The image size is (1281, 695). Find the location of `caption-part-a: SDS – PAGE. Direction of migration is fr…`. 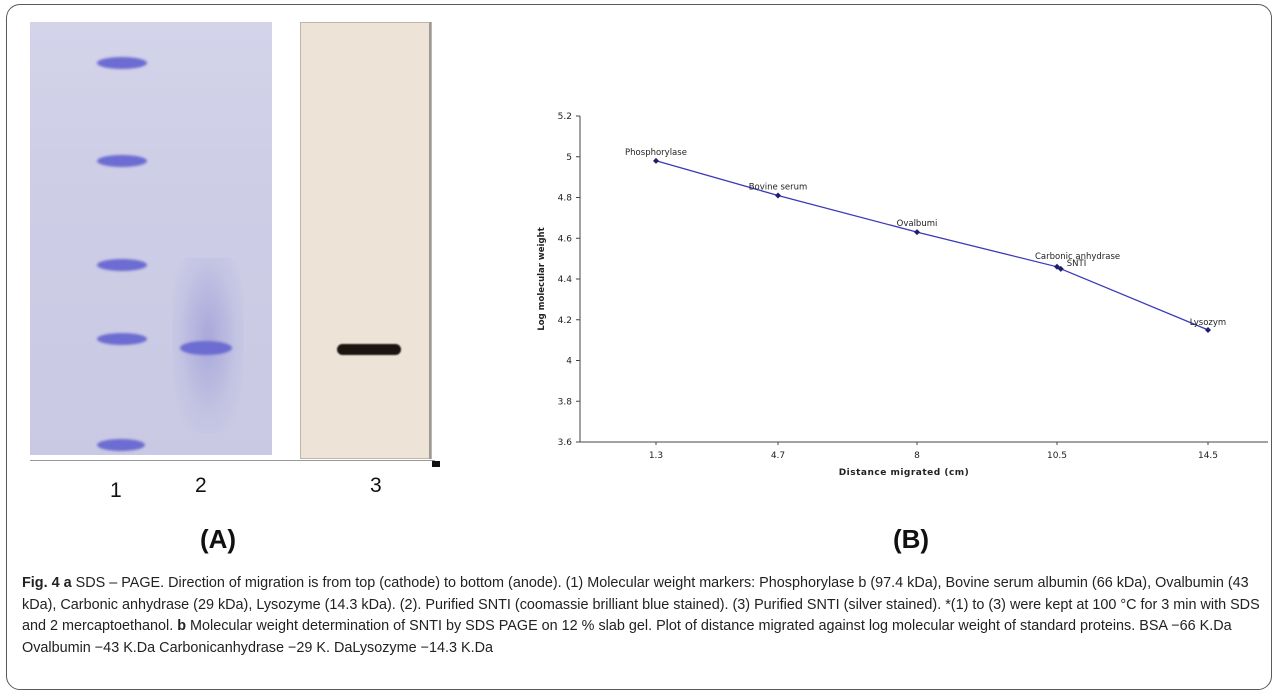

caption-part-a: SDS – PAGE. Direction of migration is fr… is located at coordinates (641, 604).